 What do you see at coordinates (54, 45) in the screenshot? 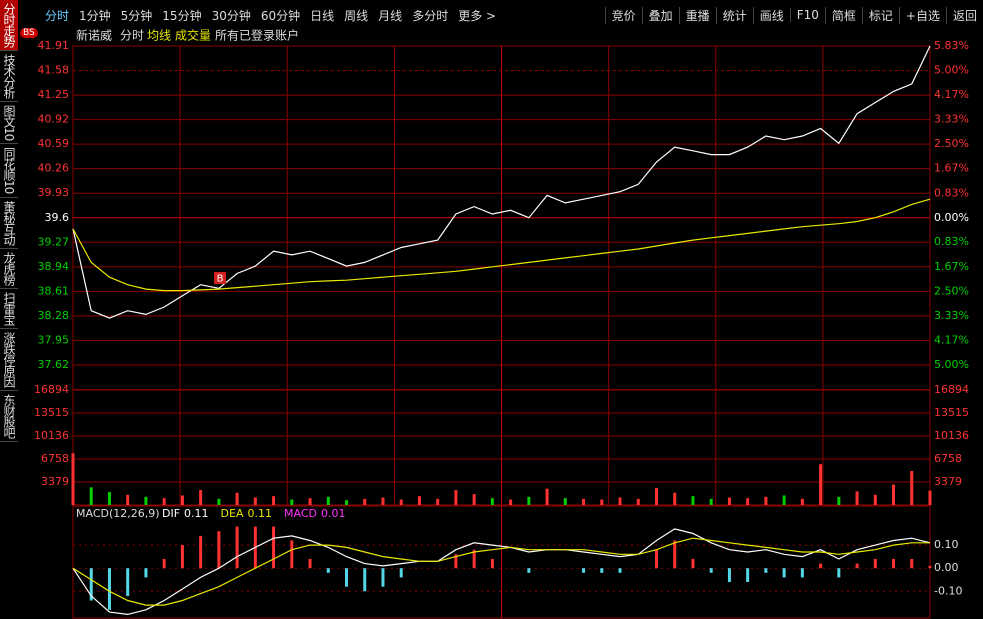
I see `y-tick-label: 41.91` at bounding box center [54, 45].